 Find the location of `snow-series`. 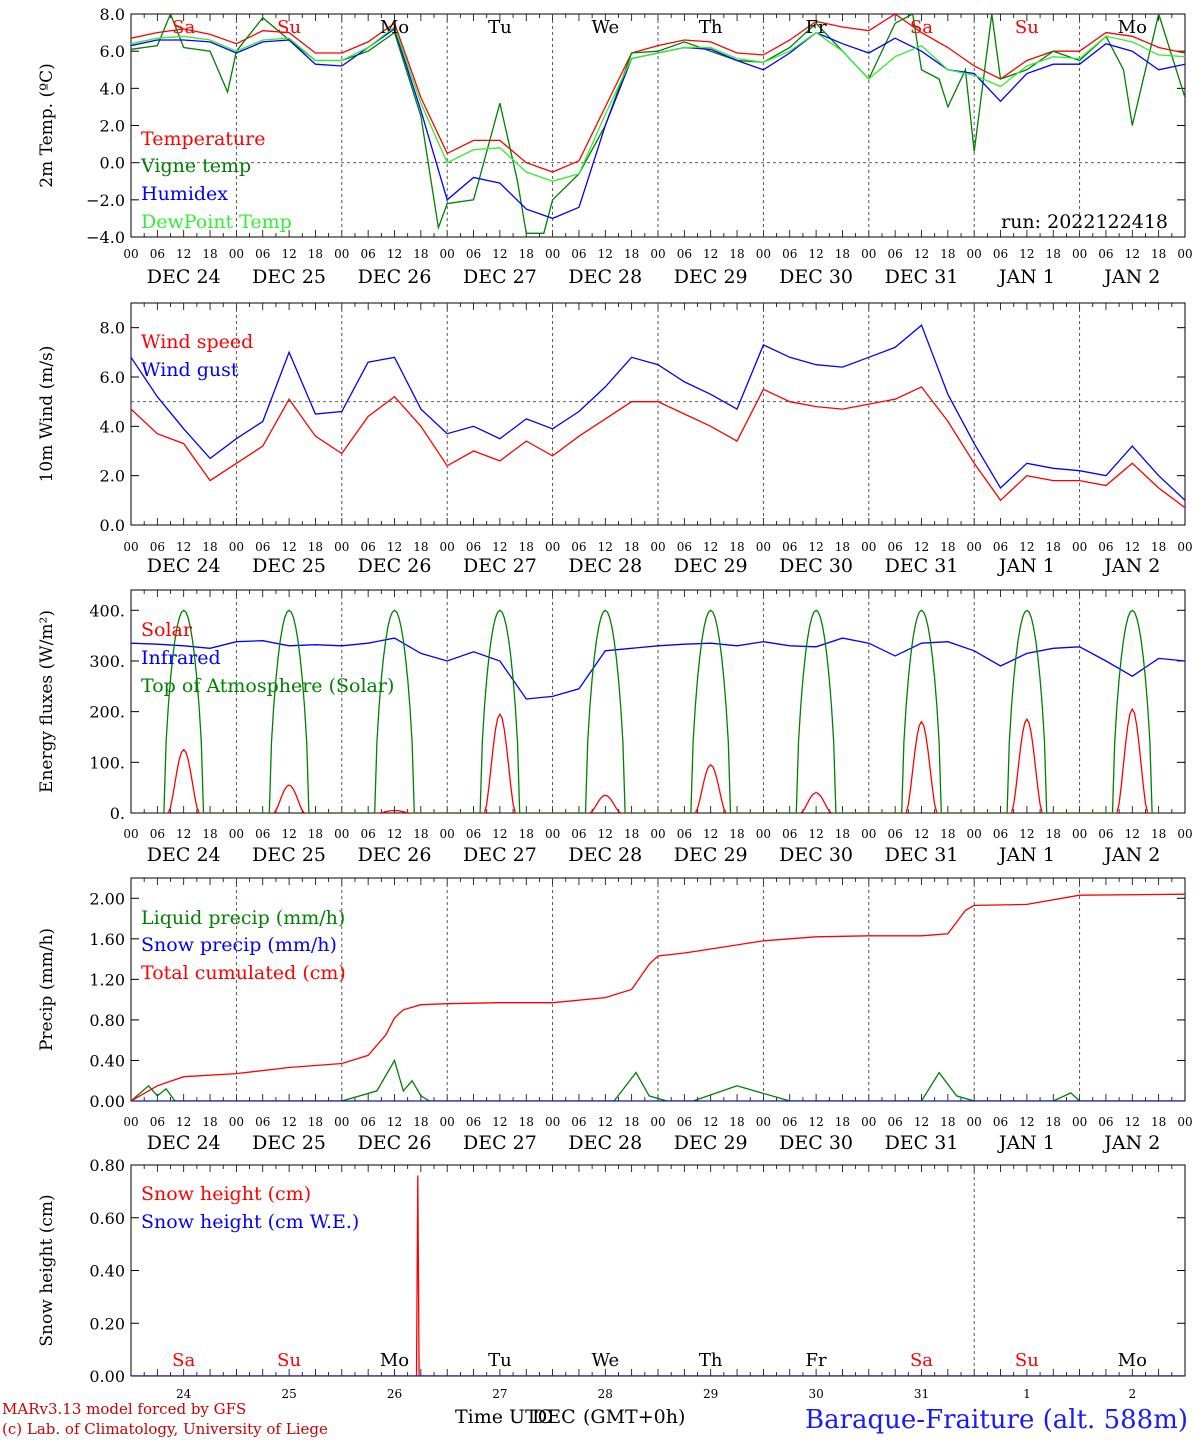

snow-series is located at coordinates (658, 1275).